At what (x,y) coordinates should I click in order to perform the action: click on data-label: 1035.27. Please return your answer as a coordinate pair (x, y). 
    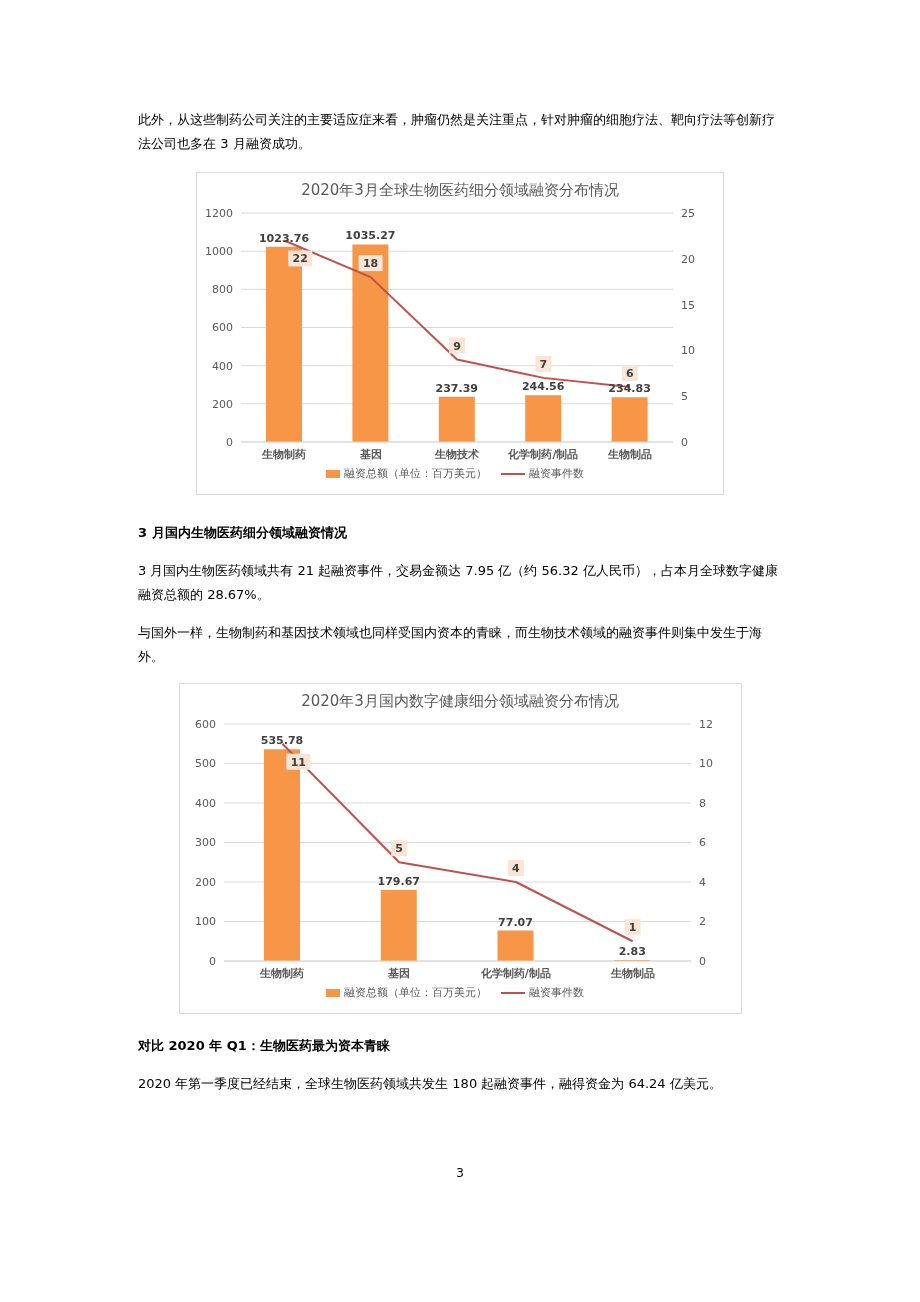
    Looking at the image, I should click on (370, 236).